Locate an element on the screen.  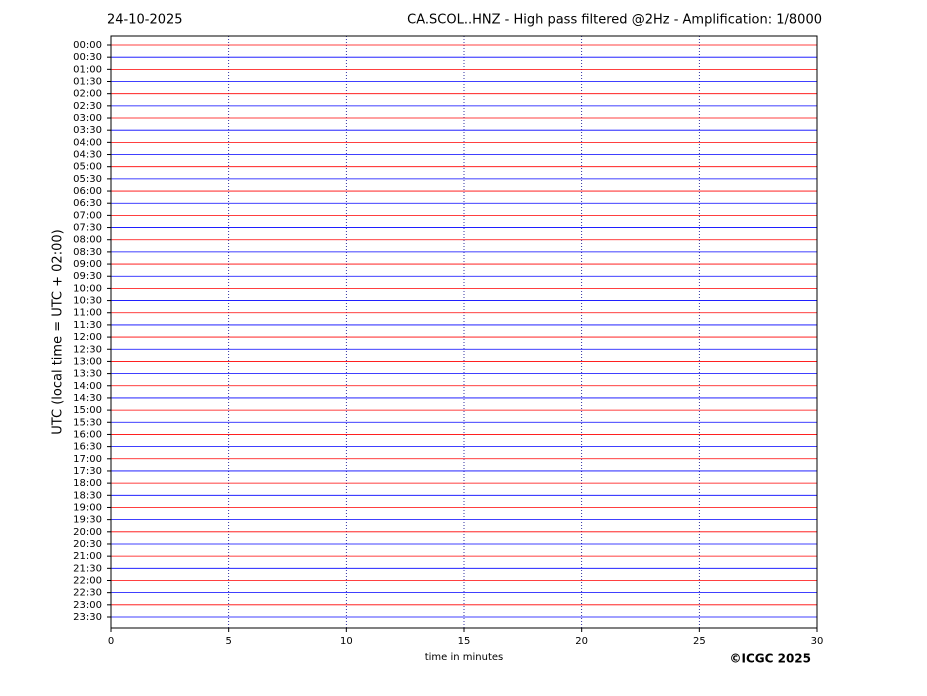
y-tick-label: 16:00 is located at coordinates (87, 434).